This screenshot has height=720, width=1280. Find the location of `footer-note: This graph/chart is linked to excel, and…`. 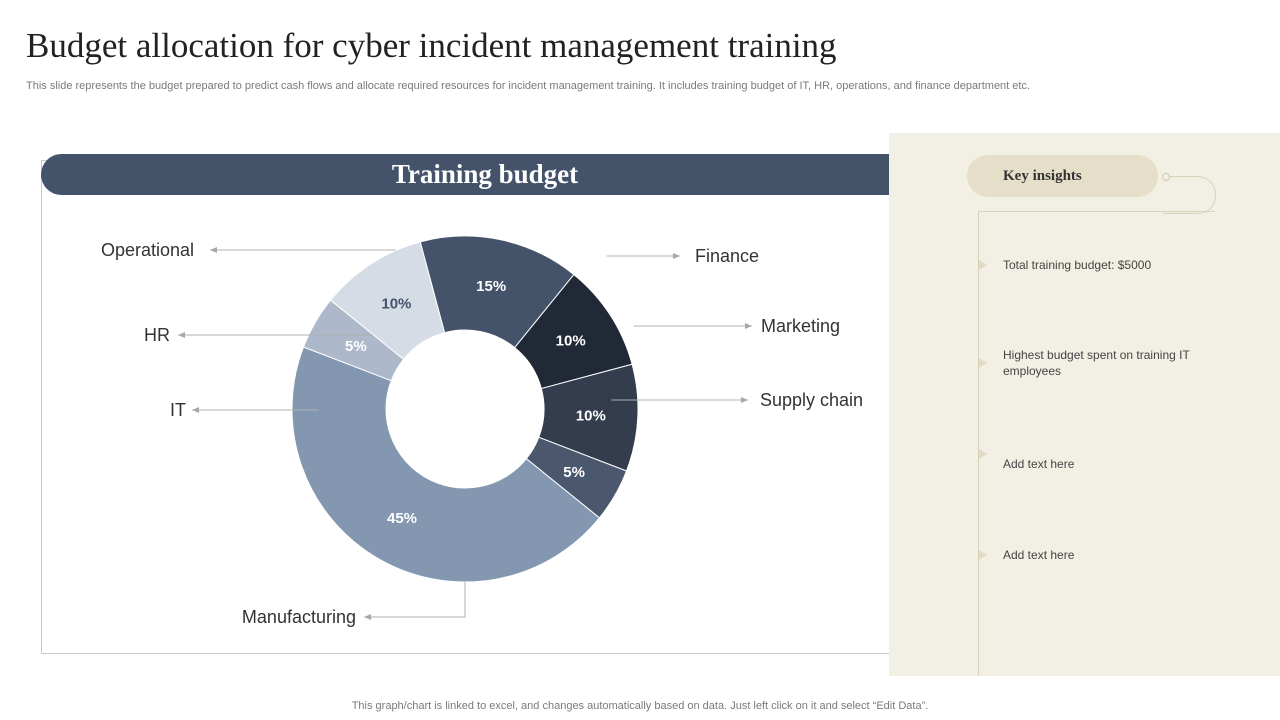

footer-note: This graph/chart is linked to excel, and… is located at coordinates (640, 706).